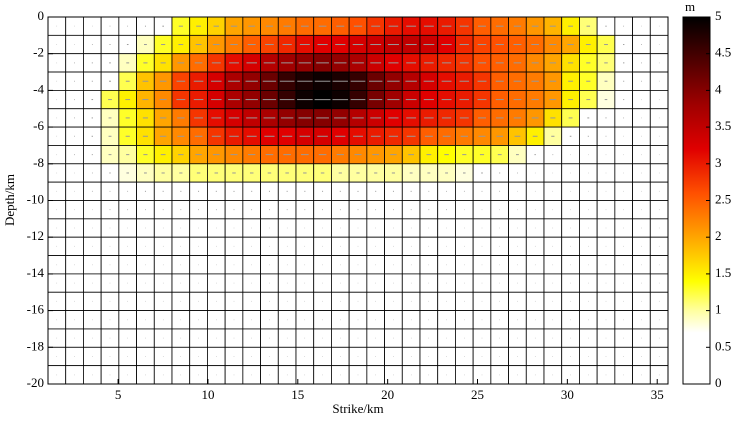  I want to click on x-tick-label: 5, so click(118, 394).